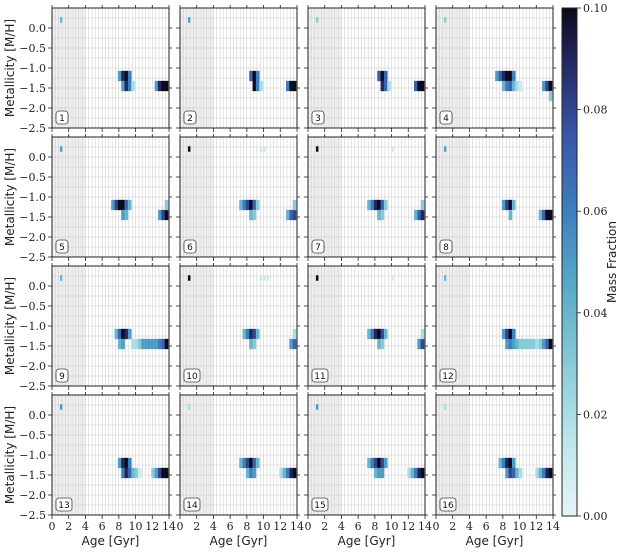  What do you see at coordinates (494, 326) in the screenshot?
I see `panel-12: 12` at bounding box center [494, 326].